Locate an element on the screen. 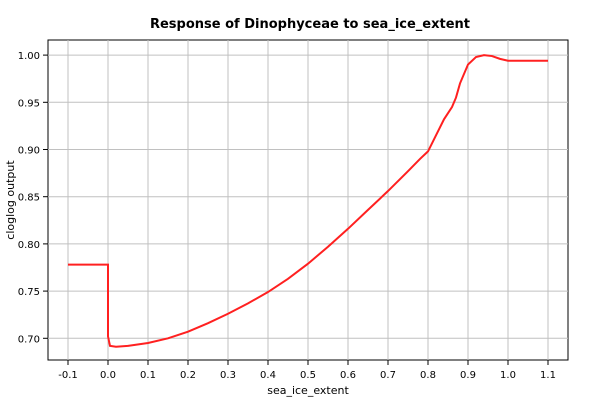 The height and width of the screenshot is (400, 600). x-tick-label: 0.7 is located at coordinates (388, 375).